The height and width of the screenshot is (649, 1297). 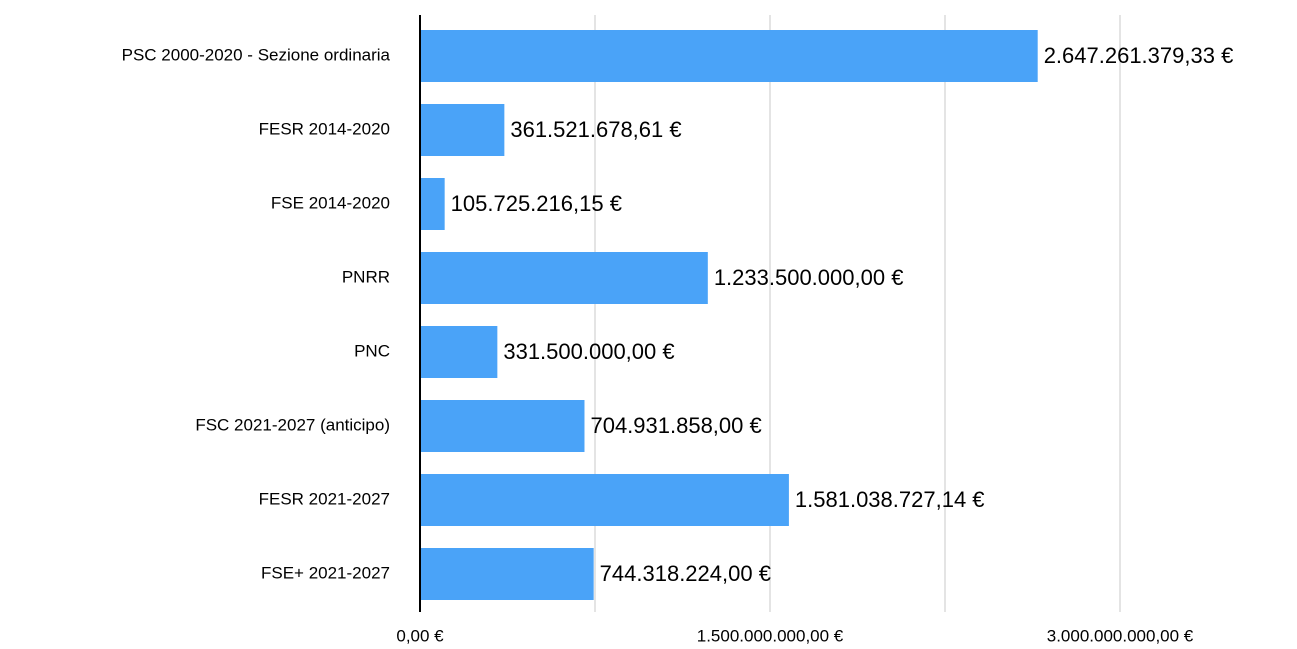 I want to click on category-label: PNC, so click(x=372, y=350).